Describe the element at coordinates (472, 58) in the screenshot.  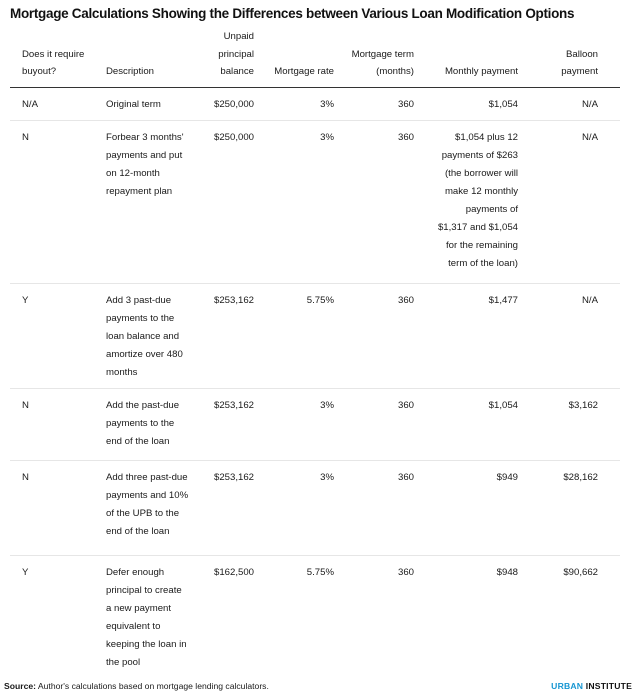
I see `header-monthly: Monthly payment` at that location.